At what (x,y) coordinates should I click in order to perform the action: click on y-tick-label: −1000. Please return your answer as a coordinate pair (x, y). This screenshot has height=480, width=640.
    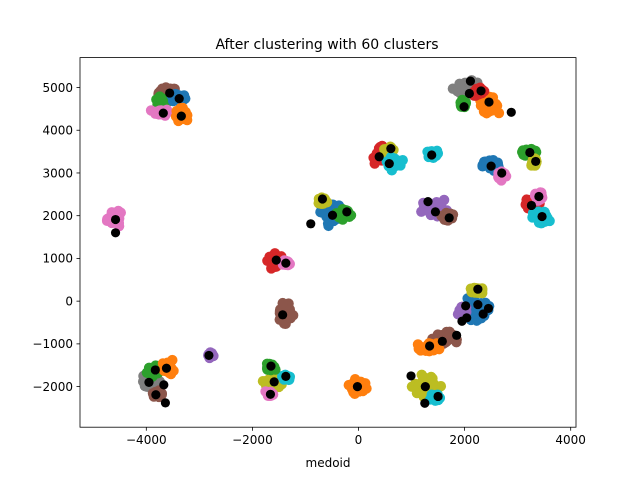
    Looking at the image, I should click on (52, 344).